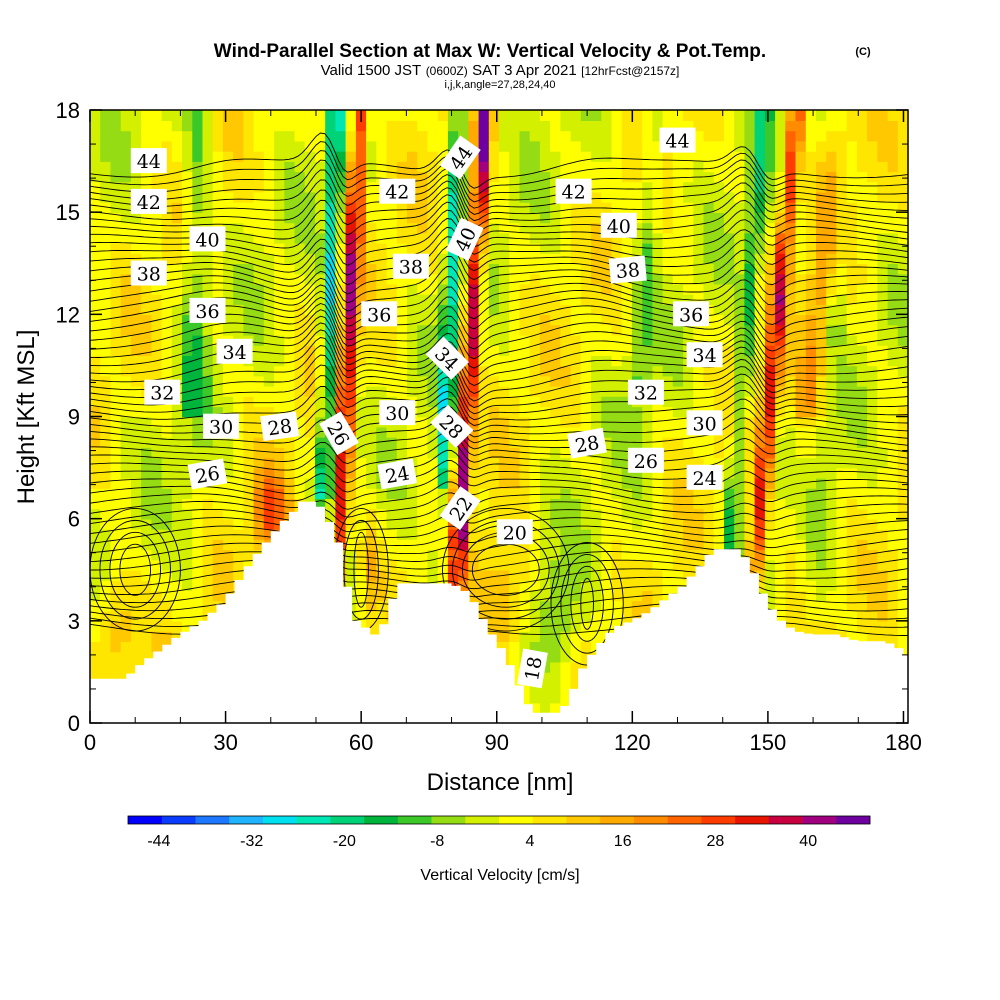 The image size is (1000, 1000). What do you see at coordinates (677, 140) in the screenshot?
I see `theta-contour-label: 44` at bounding box center [677, 140].